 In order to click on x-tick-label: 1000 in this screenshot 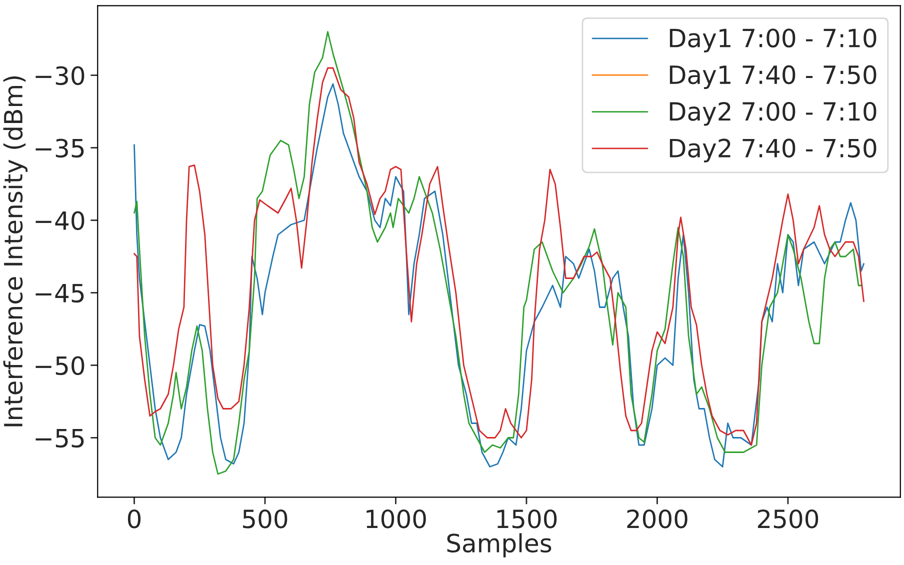, I will do `click(396, 518)`.